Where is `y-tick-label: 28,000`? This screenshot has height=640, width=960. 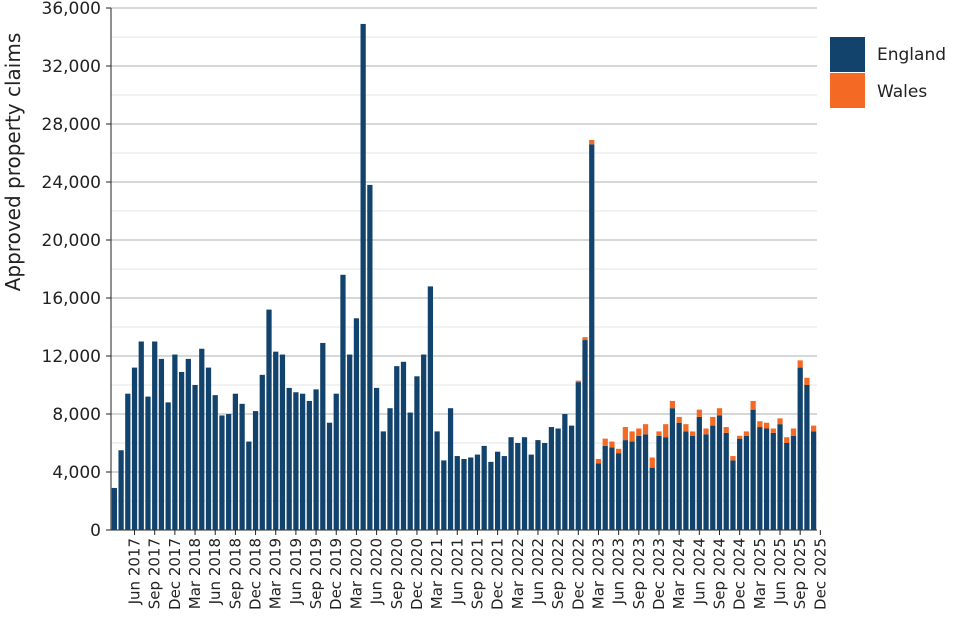 y-tick-label: 28,000 is located at coordinates (71, 125).